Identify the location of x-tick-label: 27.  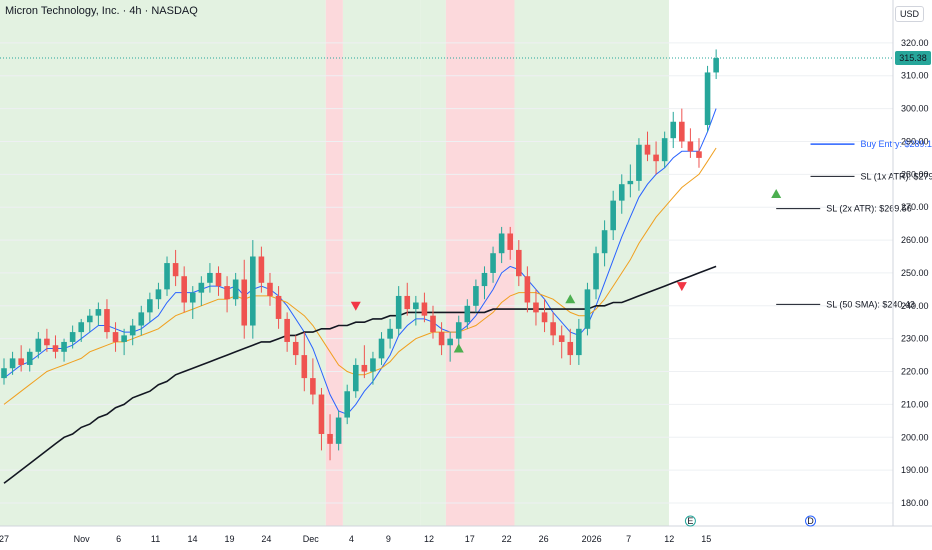
(4, 539).